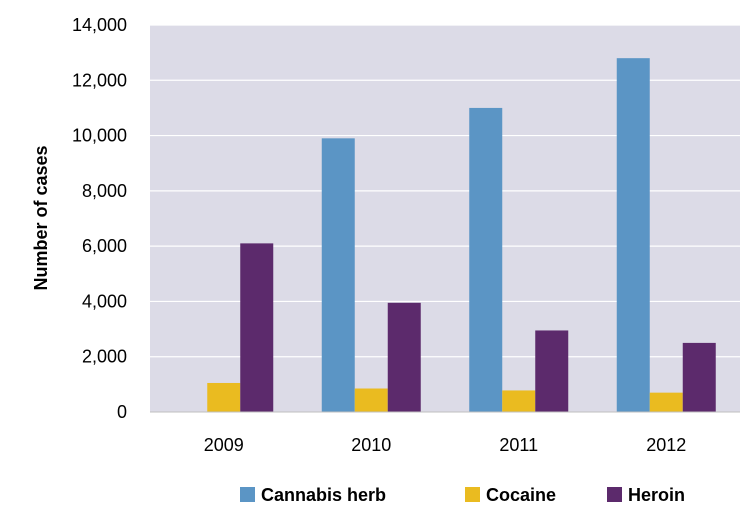  What do you see at coordinates (371, 445) in the screenshot?
I see `x-tick-label: 2010` at bounding box center [371, 445].